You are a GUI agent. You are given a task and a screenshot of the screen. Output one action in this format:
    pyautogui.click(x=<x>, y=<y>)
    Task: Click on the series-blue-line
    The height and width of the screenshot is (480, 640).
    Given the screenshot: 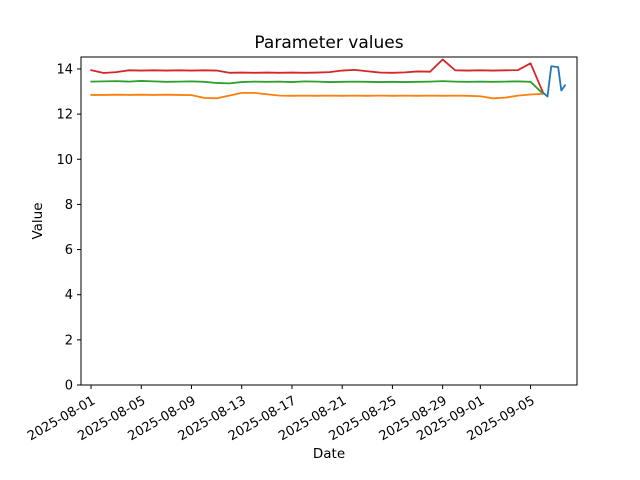 What is the action you would take?
    pyautogui.click(x=554, y=81)
    